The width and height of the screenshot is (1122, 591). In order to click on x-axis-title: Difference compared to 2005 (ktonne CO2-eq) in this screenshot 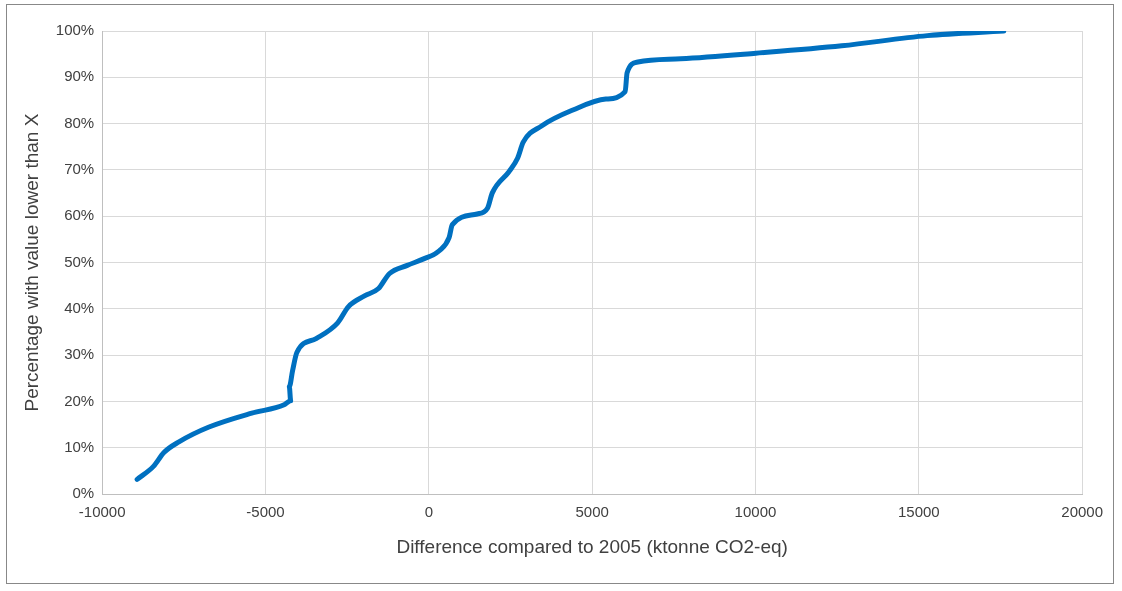, I will do `click(592, 546)`.